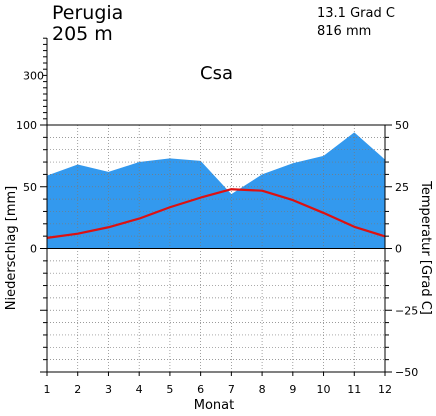 The image size is (436, 416). What do you see at coordinates (356, 13) in the screenshot?
I see `mean-temperature: 13.1 Grad C` at bounding box center [356, 13].